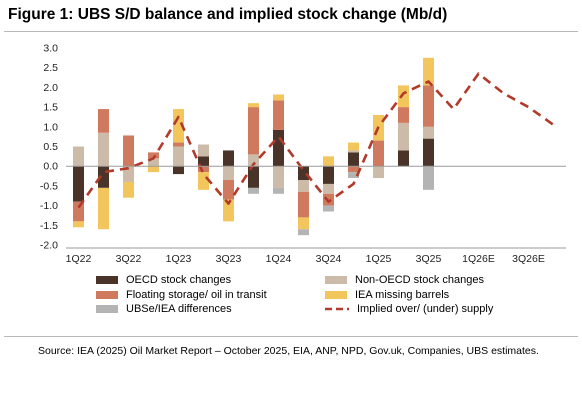 The width and height of the screenshot is (582, 408). What do you see at coordinates (179, 259) in the screenshot?
I see `x-tick-label: 1Q23` at bounding box center [179, 259].